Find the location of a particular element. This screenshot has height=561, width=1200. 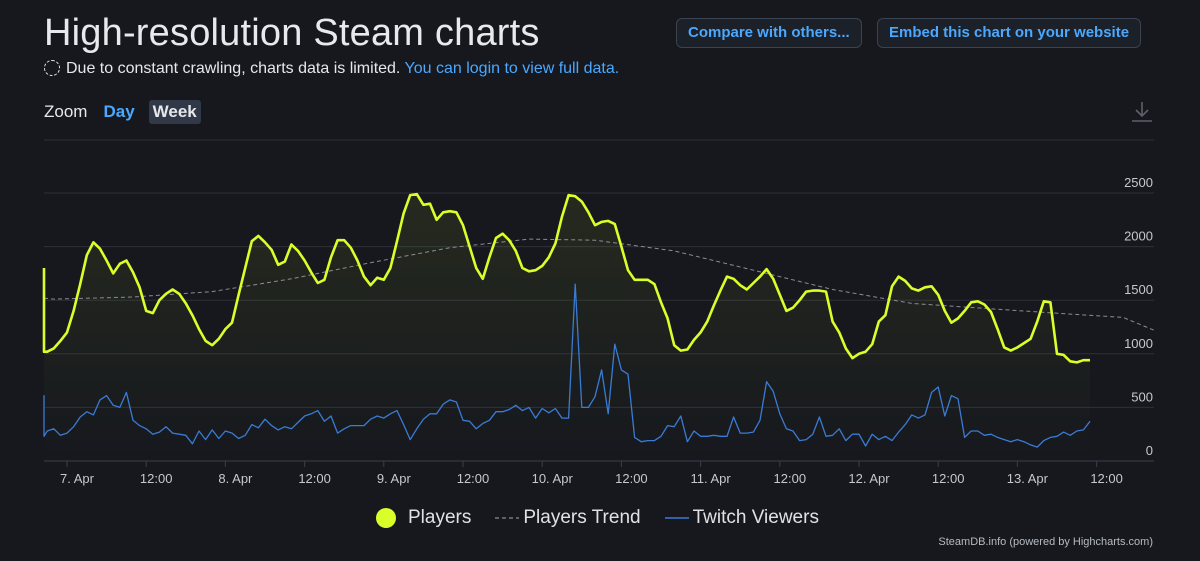

legend-players-label: Players is located at coordinates (440, 517).